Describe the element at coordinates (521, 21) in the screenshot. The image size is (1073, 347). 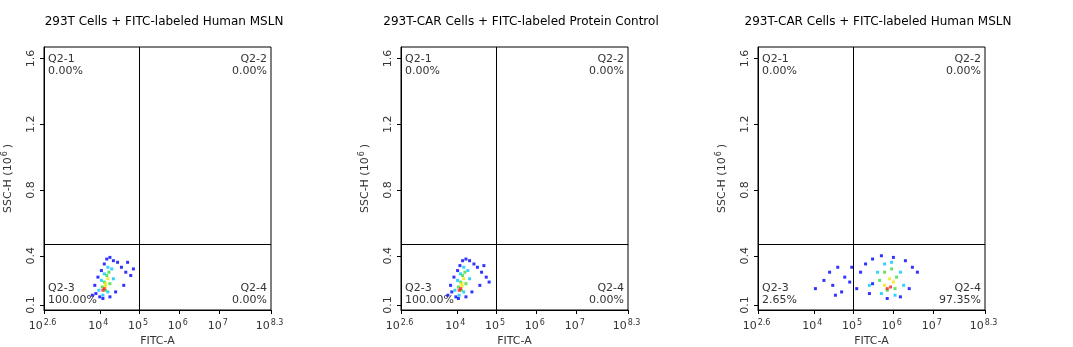
I see `chart-title: 293T-CAR Cells + FITC-labeled Protein Control` at that location.